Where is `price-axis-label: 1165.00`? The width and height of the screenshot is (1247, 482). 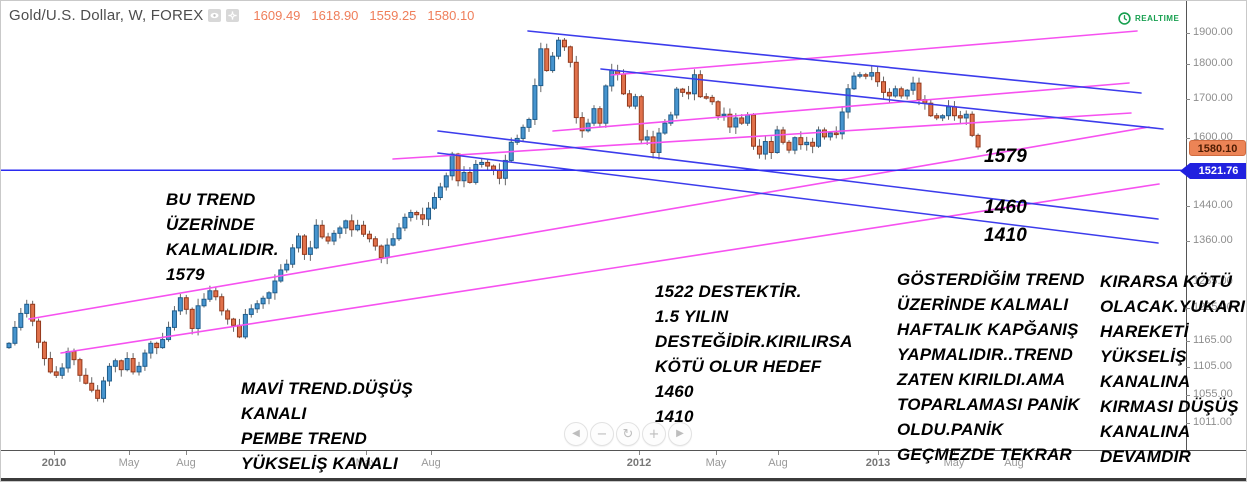 price-axis-label: 1165.00 is located at coordinates (1212, 340).